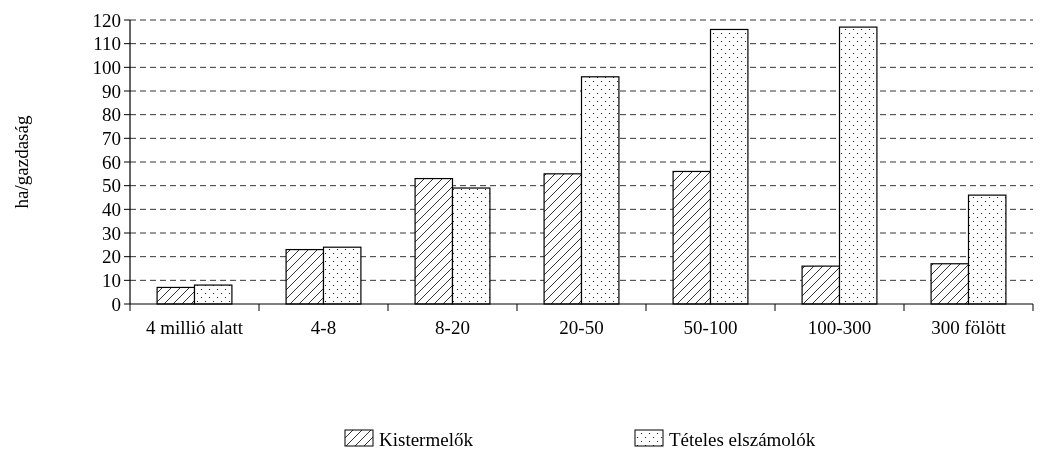 The image size is (1045, 474). I want to click on x-tick-label: 300 fölött, so click(969, 327).